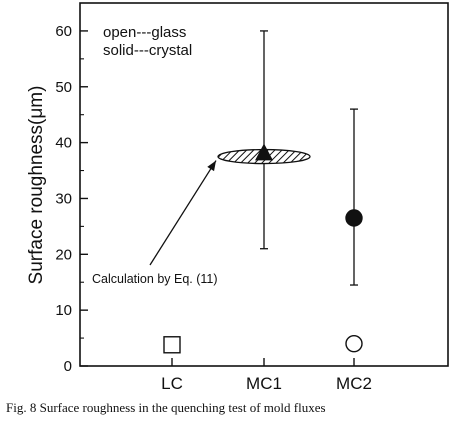 This screenshot has height=422, width=474. I want to click on x-axis-ticks: LC MC1 MC2, so click(266, 375).